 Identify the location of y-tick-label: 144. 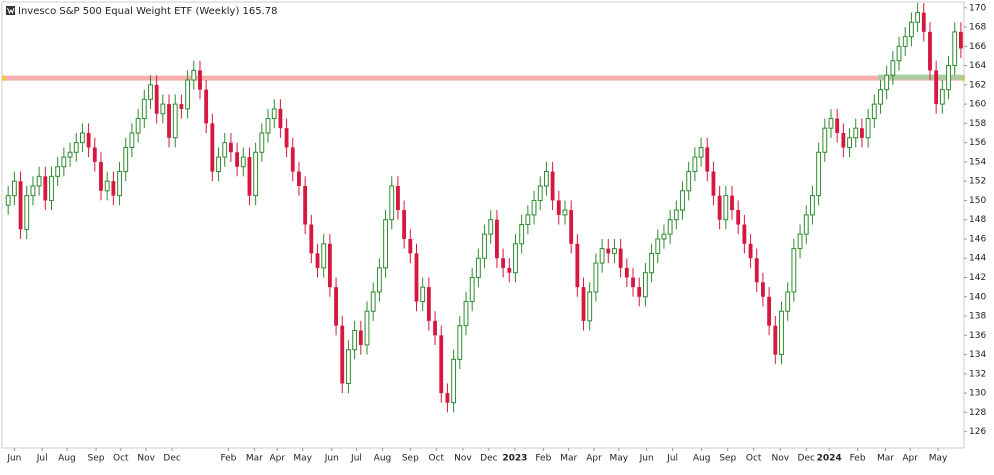
(977, 259).